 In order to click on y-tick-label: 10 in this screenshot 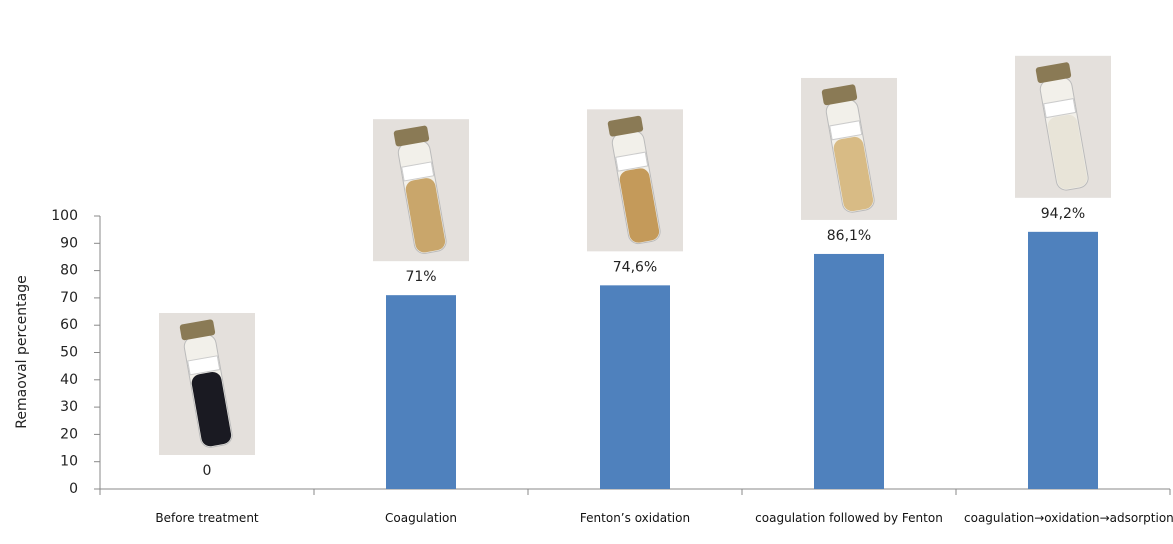, I will do `click(69, 462)`.